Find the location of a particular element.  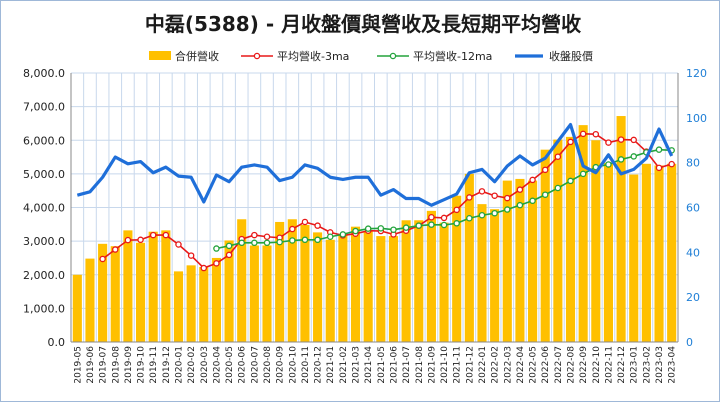

legend-label: 平均營收-12ma is located at coordinates (452, 56).